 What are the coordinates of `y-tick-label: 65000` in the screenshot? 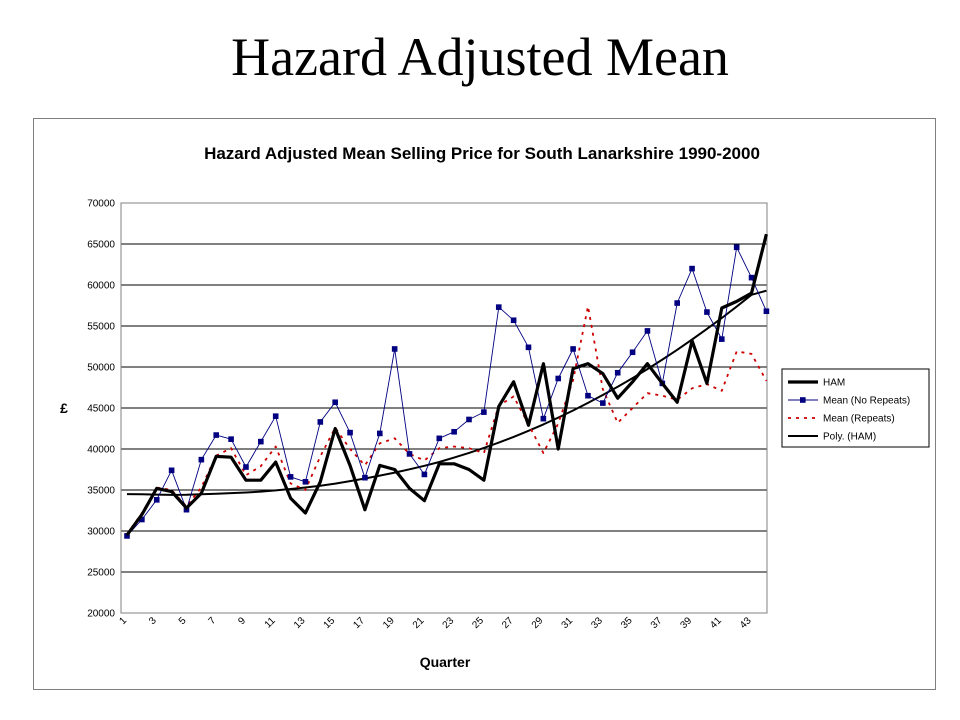 It's located at (101, 245).